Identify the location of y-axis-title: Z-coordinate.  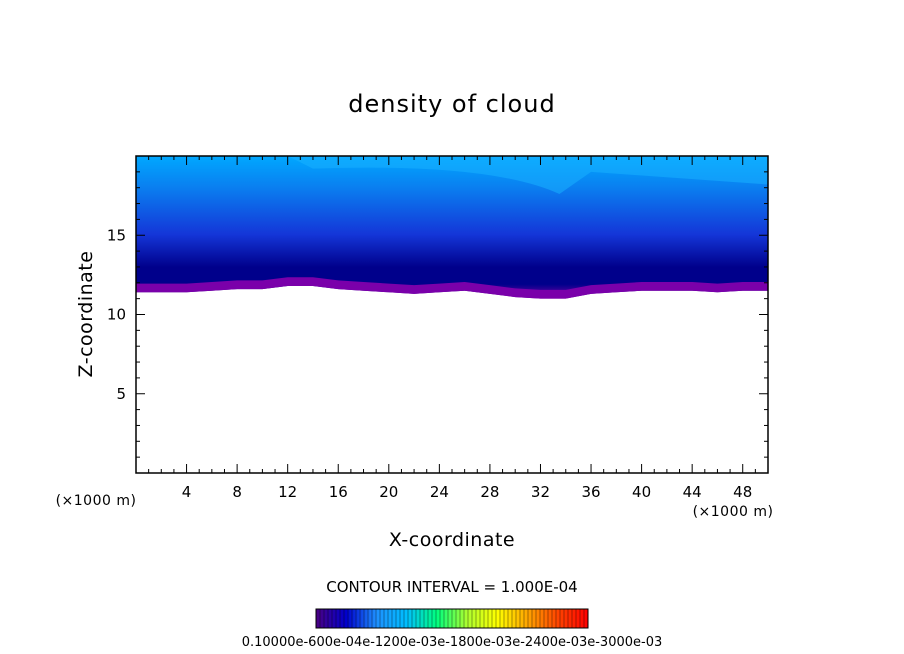
(86, 314).